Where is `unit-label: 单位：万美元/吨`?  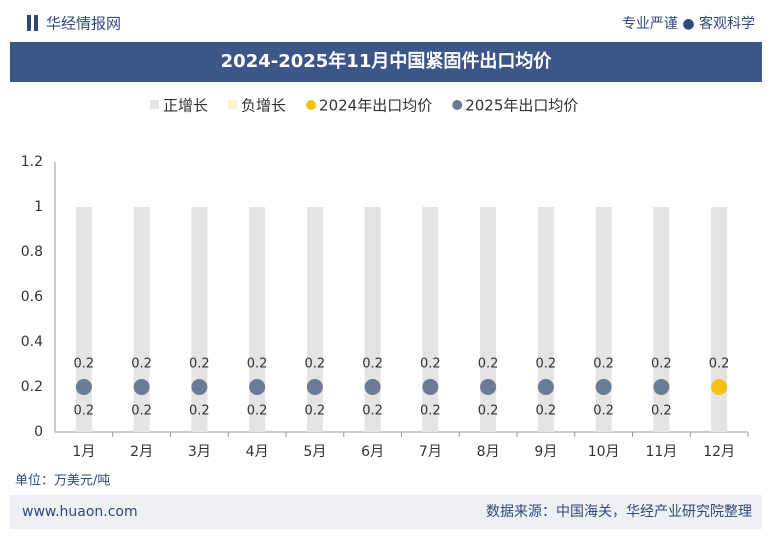 unit-label: 单位：万美元/吨 is located at coordinates (62, 481).